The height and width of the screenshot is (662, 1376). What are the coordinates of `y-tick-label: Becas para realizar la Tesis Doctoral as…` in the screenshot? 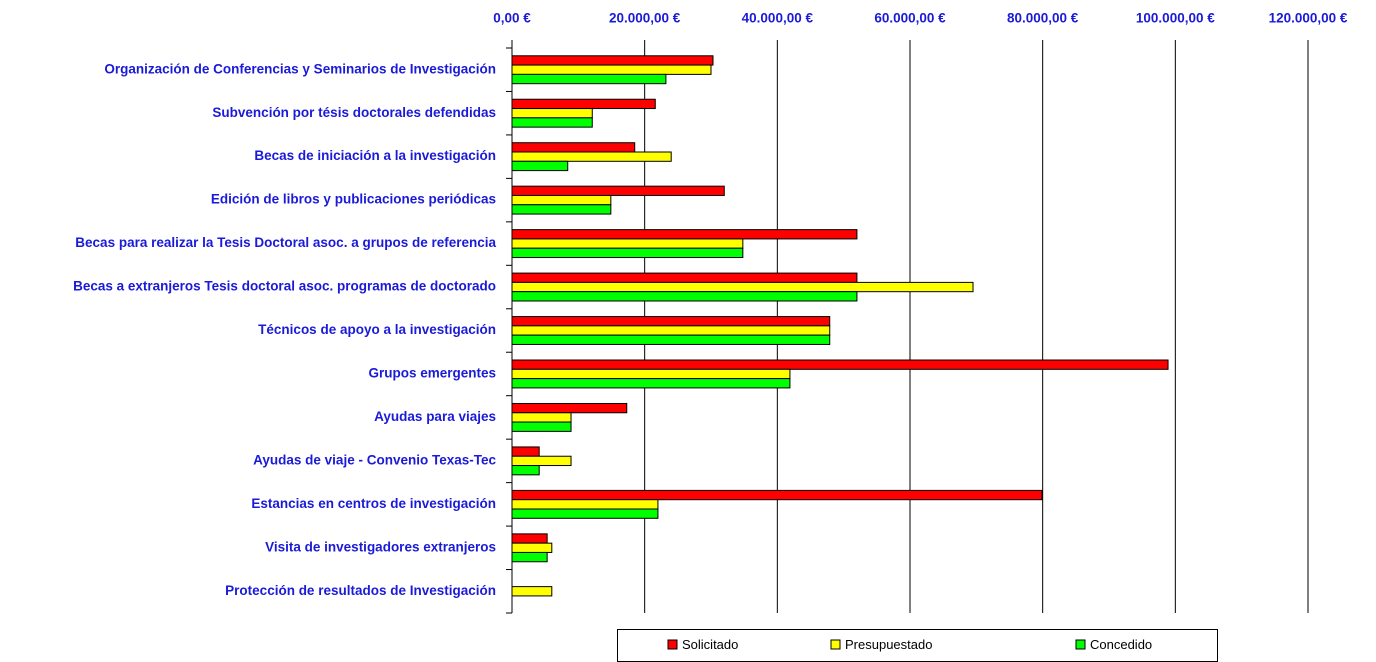 It's located at (285, 242).